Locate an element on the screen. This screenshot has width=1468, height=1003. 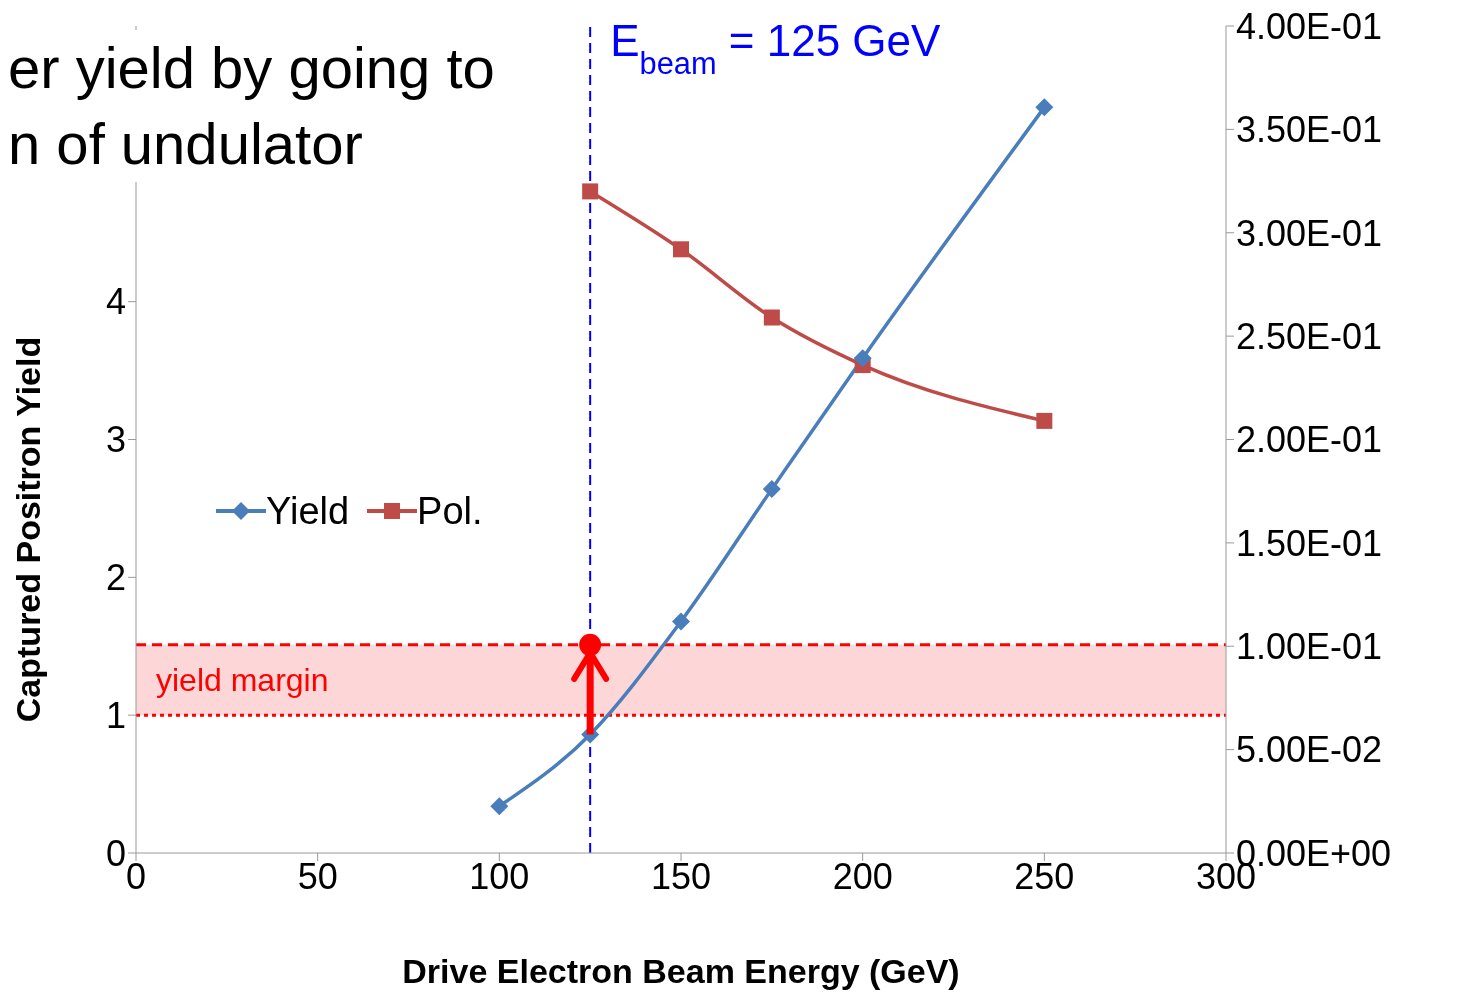
y2-tick-label: 2.00E-01 is located at coordinates (1309, 440).